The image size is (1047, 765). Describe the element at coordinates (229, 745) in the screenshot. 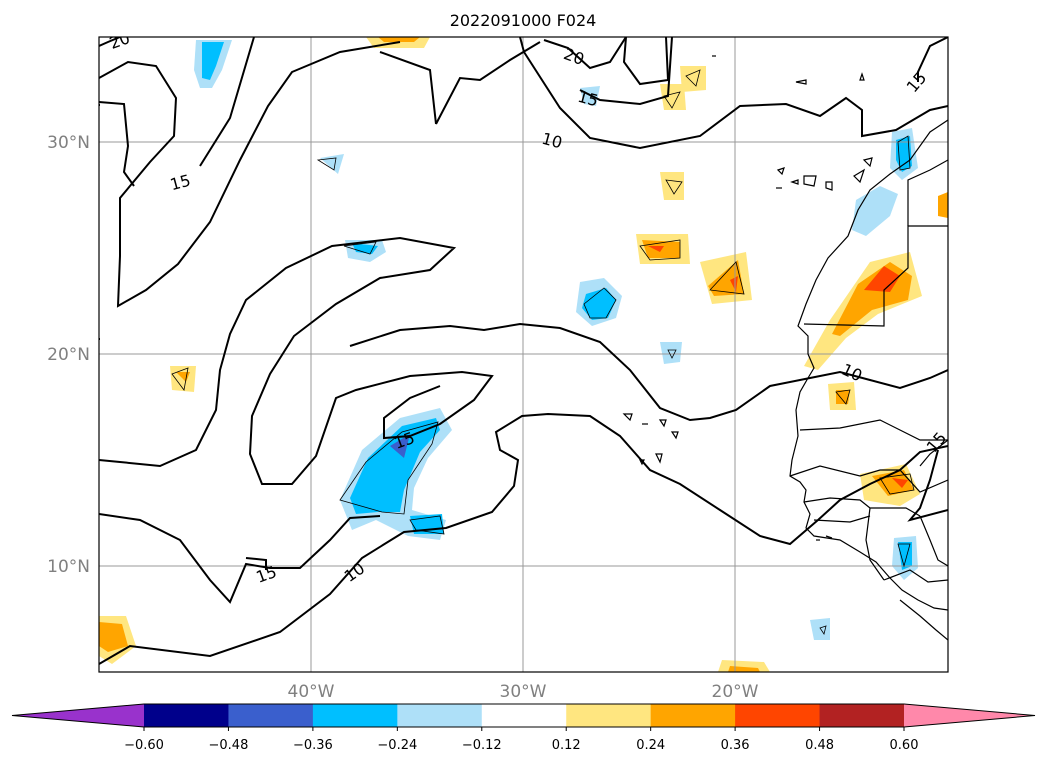

I see `colorbar-tick-label: −0.48` at that location.